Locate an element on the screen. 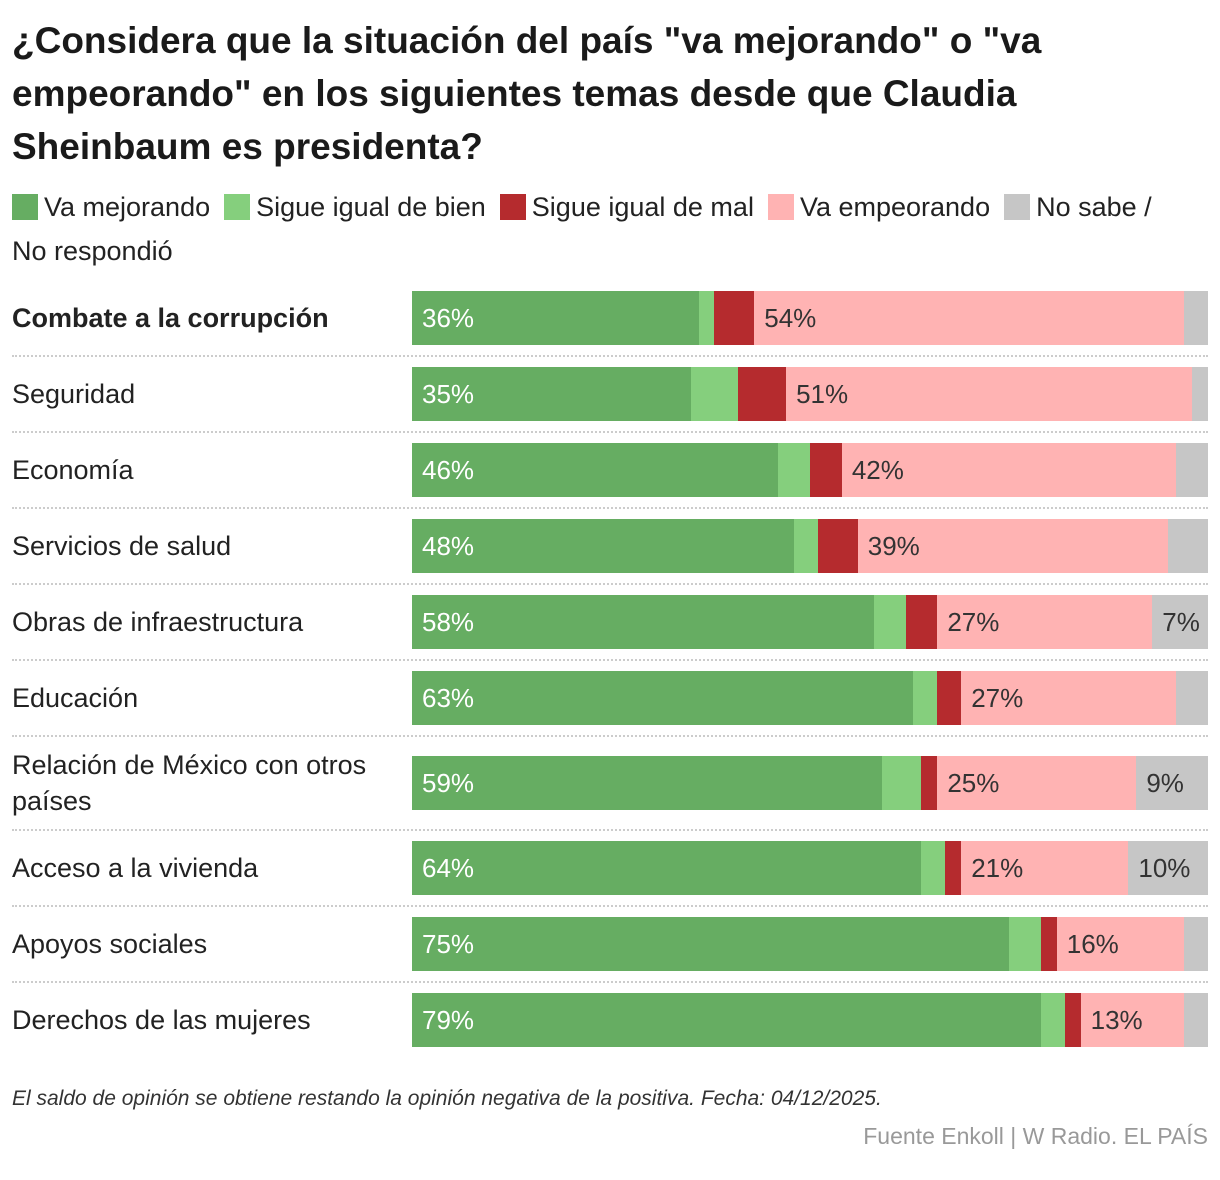  row: Economía 46% 42% is located at coordinates (610, 471).